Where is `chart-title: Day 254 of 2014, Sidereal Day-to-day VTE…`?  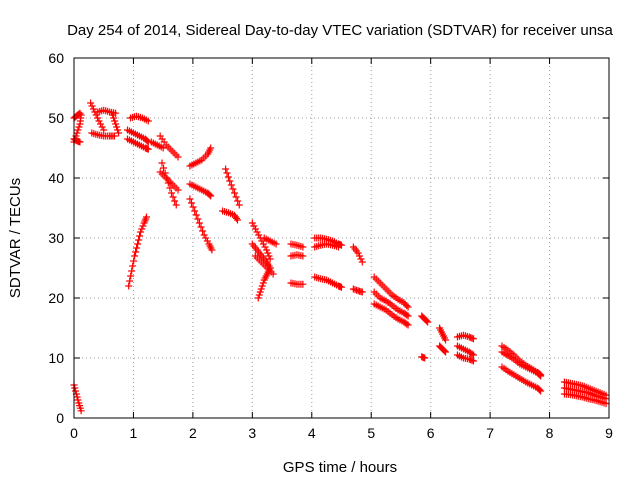
chart-title: Day 254 of 2014, Sidereal Day-to-day VTE… is located at coordinates (340, 30).